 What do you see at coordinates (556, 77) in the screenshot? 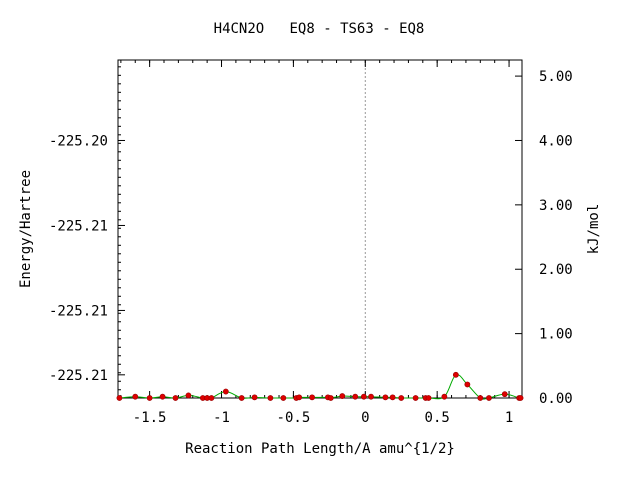
I see `y-tick-label-right: 5.00` at bounding box center [556, 77].